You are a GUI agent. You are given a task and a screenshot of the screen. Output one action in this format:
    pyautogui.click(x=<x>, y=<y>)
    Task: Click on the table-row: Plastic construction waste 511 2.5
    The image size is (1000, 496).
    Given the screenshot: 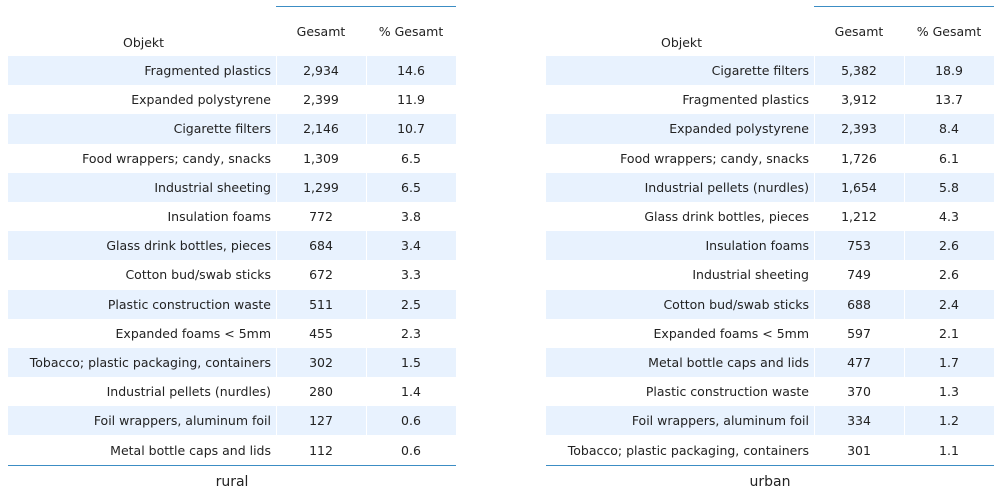 What is the action you would take?
    pyautogui.click(x=232, y=304)
    